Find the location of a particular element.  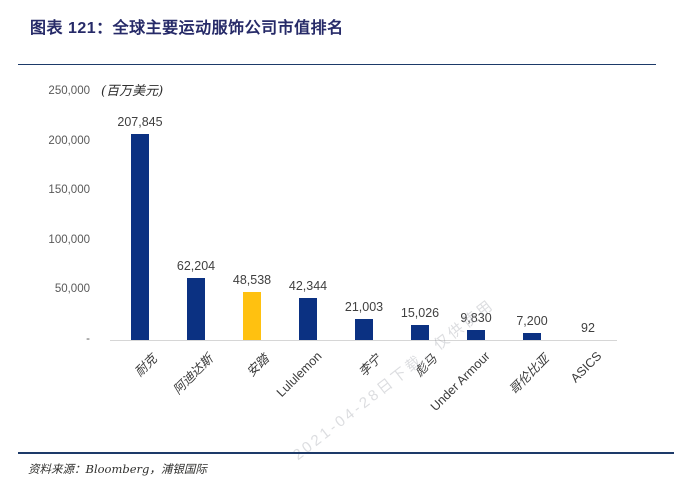

y-tick-label: - is located at coordinates (88, 339).